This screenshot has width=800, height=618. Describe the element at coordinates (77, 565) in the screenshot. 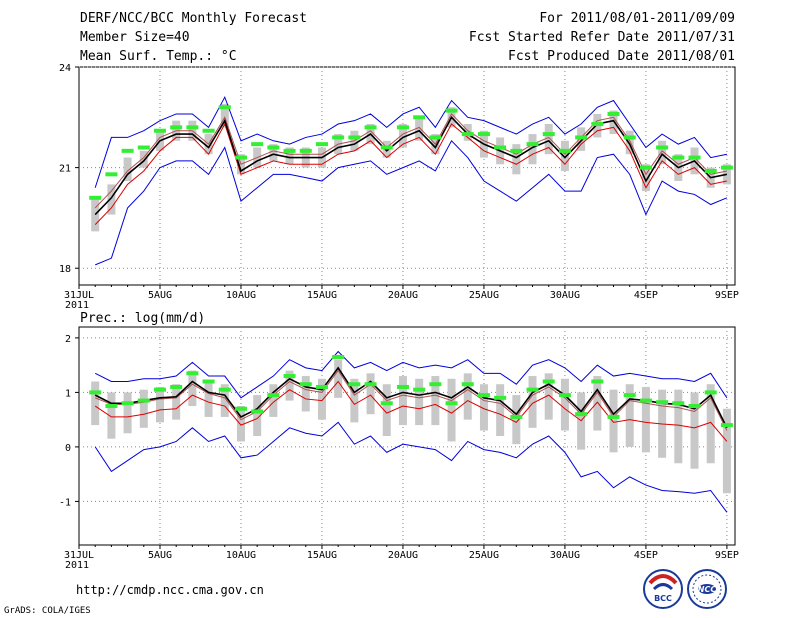

I see `prec-x-tick-label: 2011` at that location.